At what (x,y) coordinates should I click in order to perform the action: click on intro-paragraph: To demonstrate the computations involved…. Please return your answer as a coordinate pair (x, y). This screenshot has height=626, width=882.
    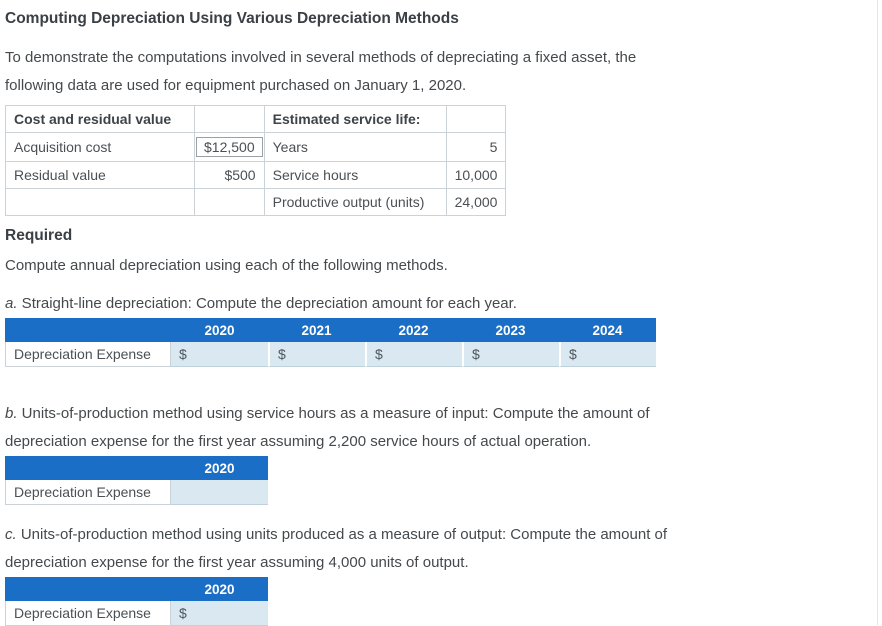
    Looking at the image, I should click on (443, 72).